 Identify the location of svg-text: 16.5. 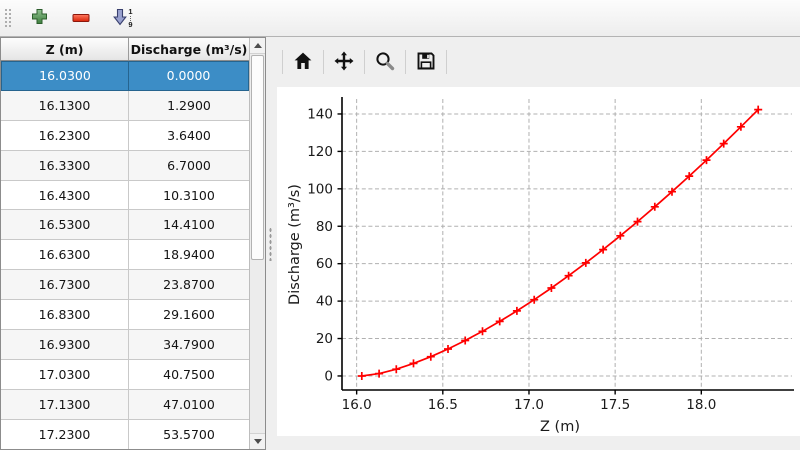
(443, 405).